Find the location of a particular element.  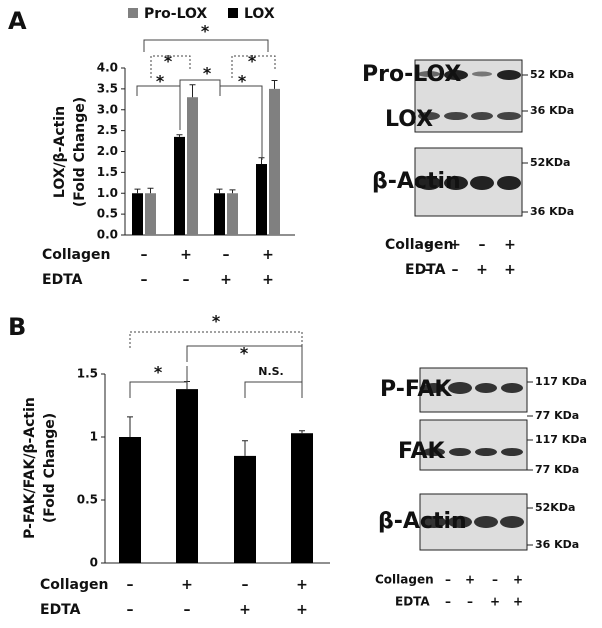

blot-row-label: P-FAK is located at coordinates (416, 389).